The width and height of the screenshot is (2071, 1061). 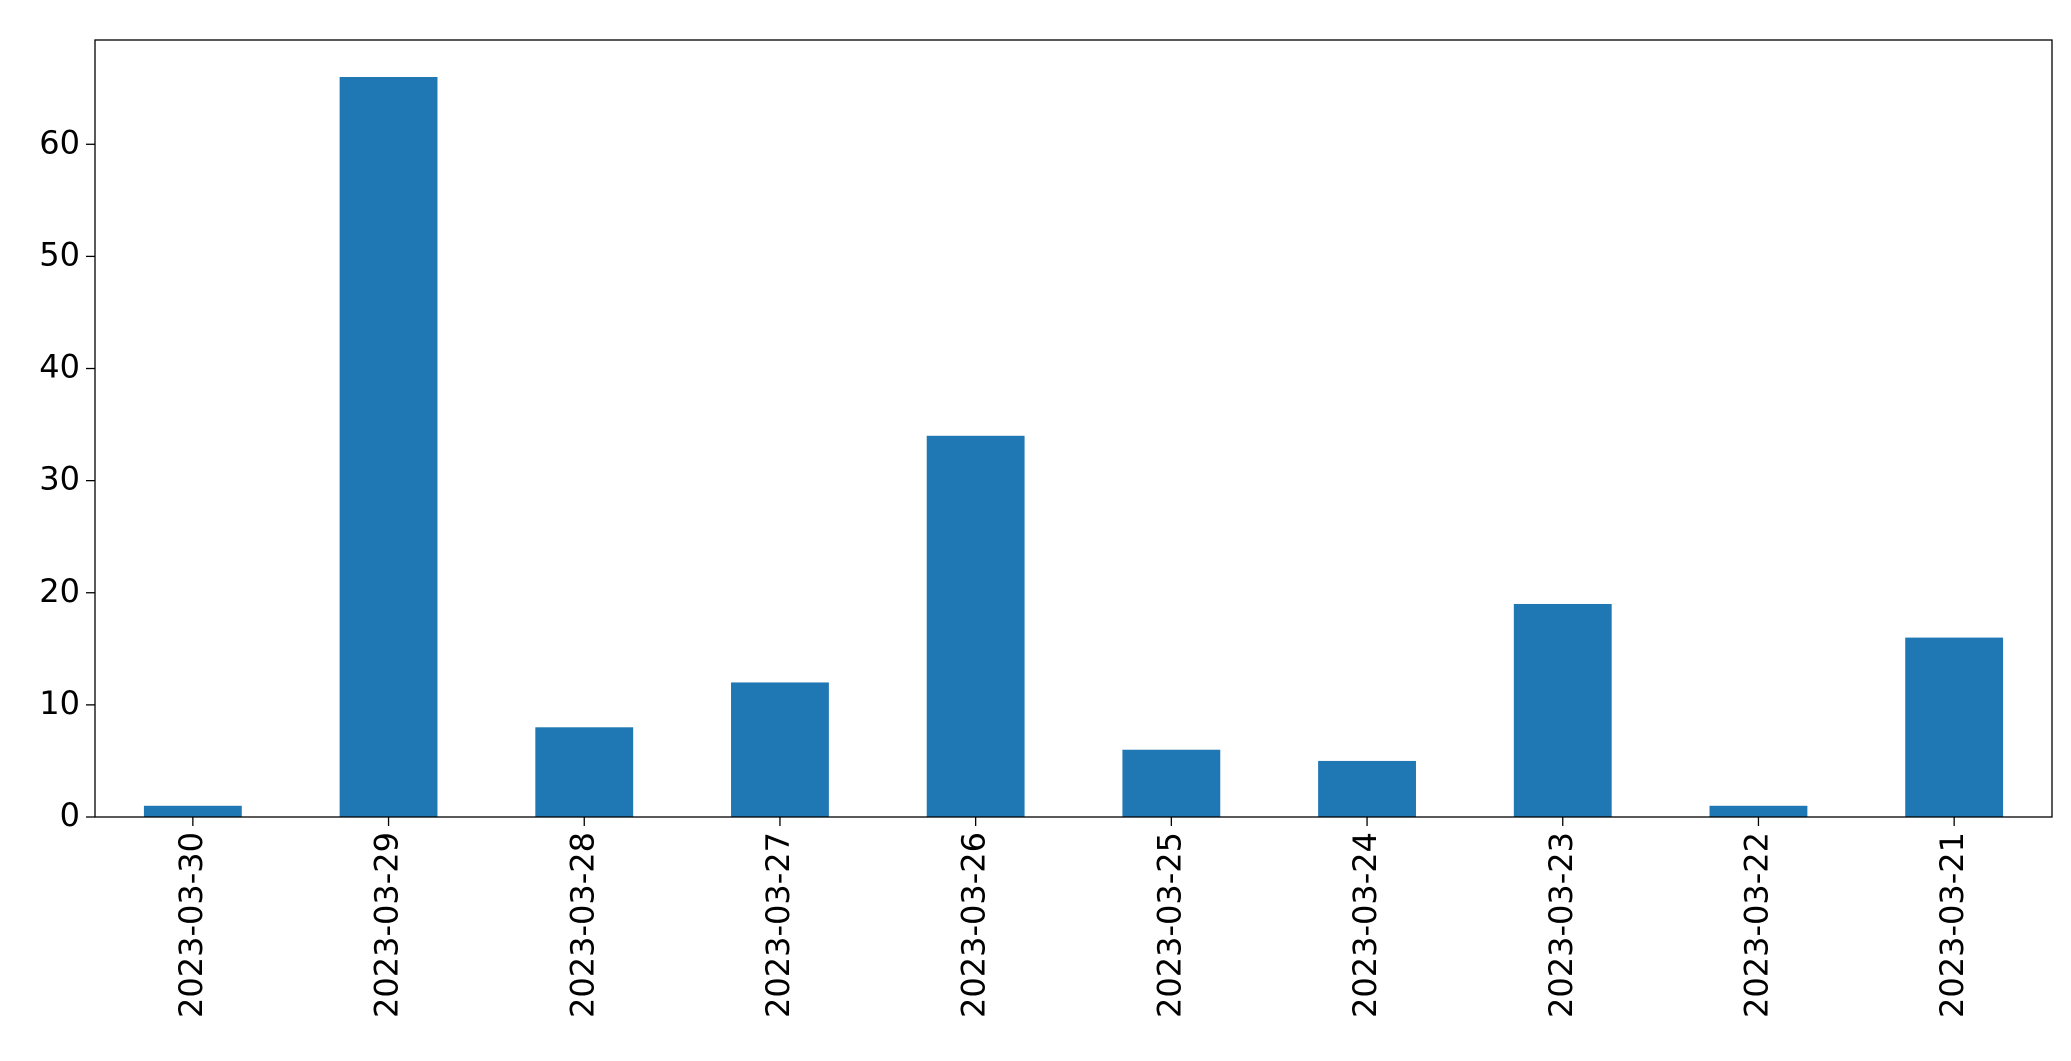 What do you see at coordinates (582, 925) in the screenshot?
I see `x-tick-label: 2023-03-28` at bounding box center [582, 925].